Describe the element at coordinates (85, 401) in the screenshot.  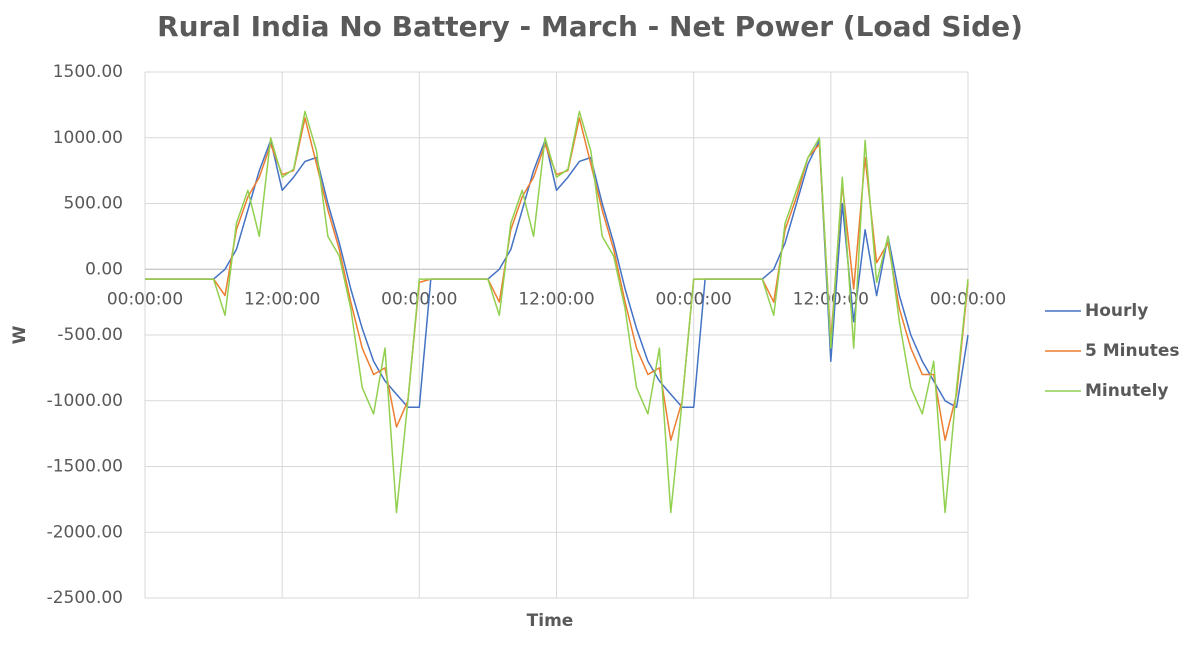
I see `y-tick-label: -1000.00` at that location.